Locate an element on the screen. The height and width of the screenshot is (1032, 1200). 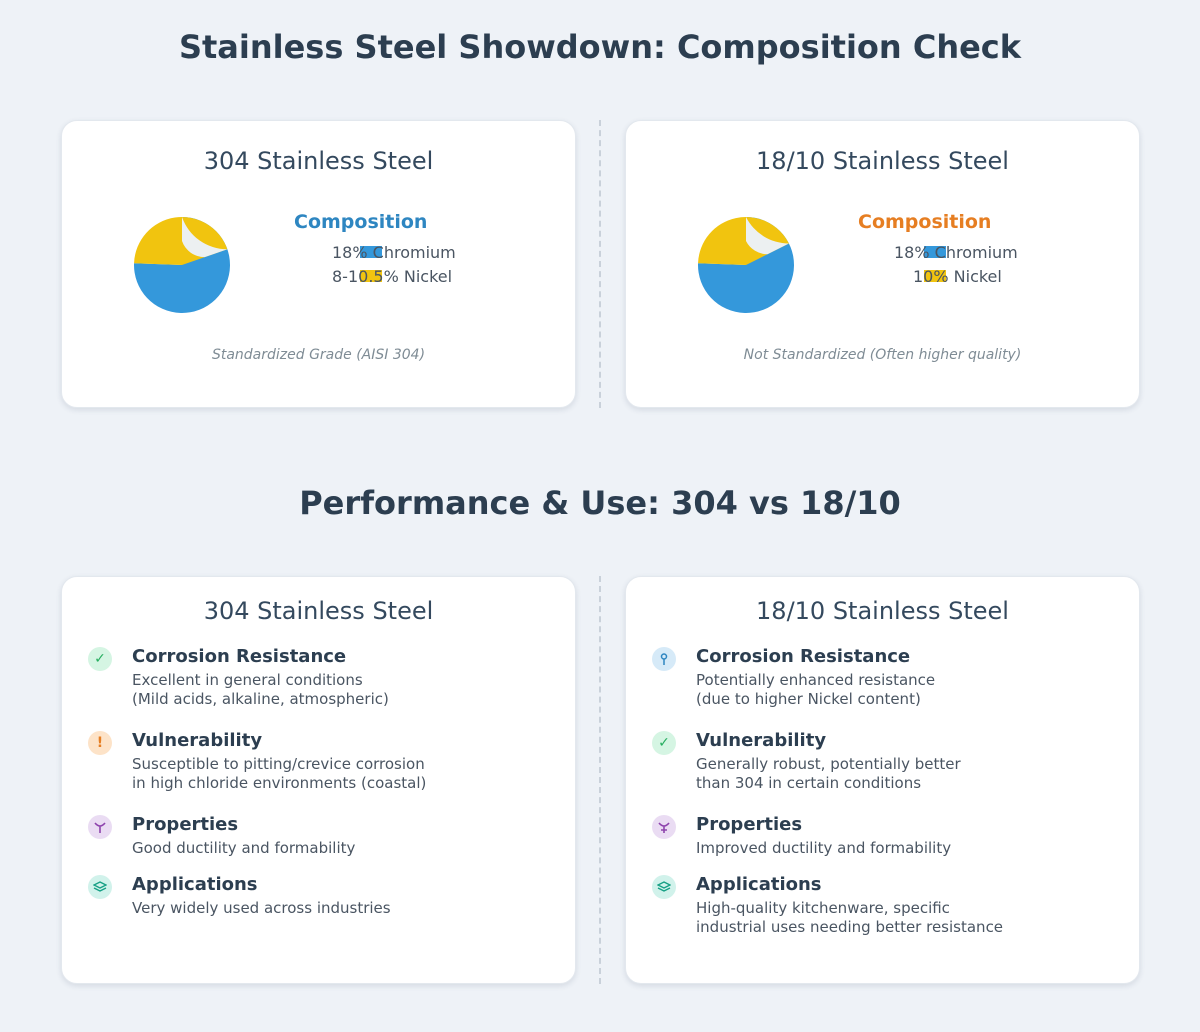
nickel-label: 8-10.5% Nickel is located at coordinates (392, 276).